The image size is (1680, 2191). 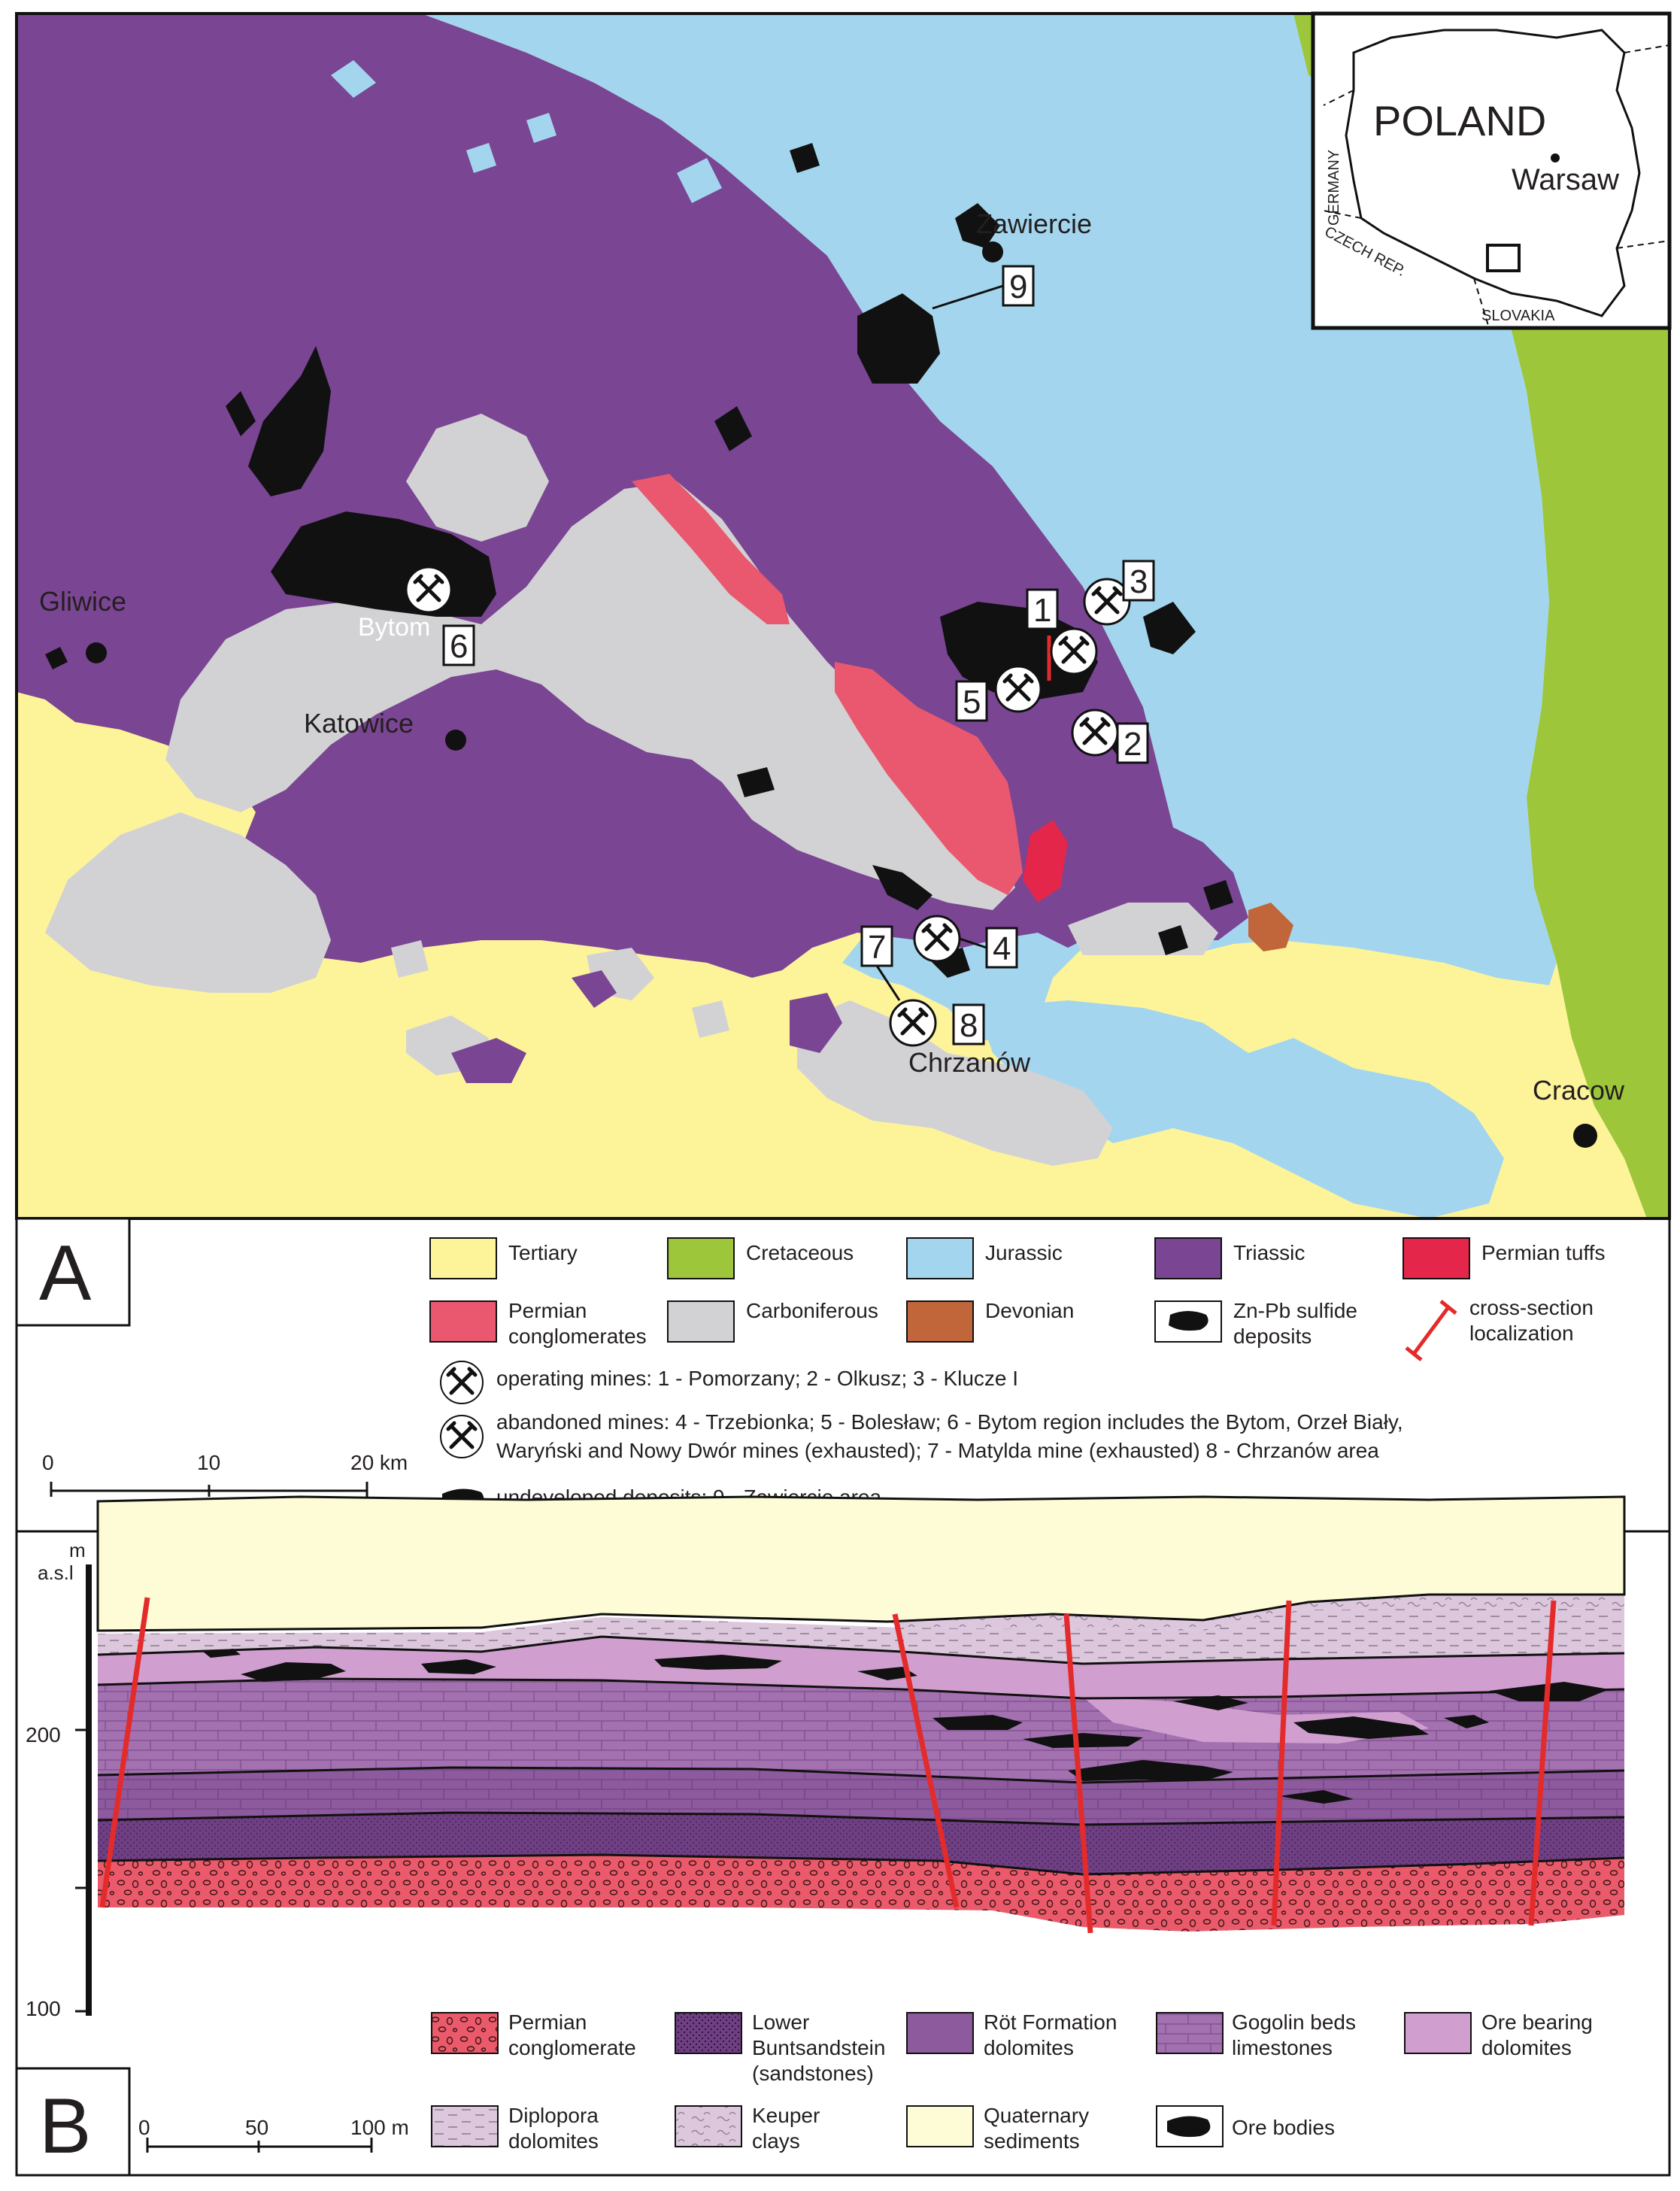 I want to click on site-number-3: 3, so click(x=1139, y=581).